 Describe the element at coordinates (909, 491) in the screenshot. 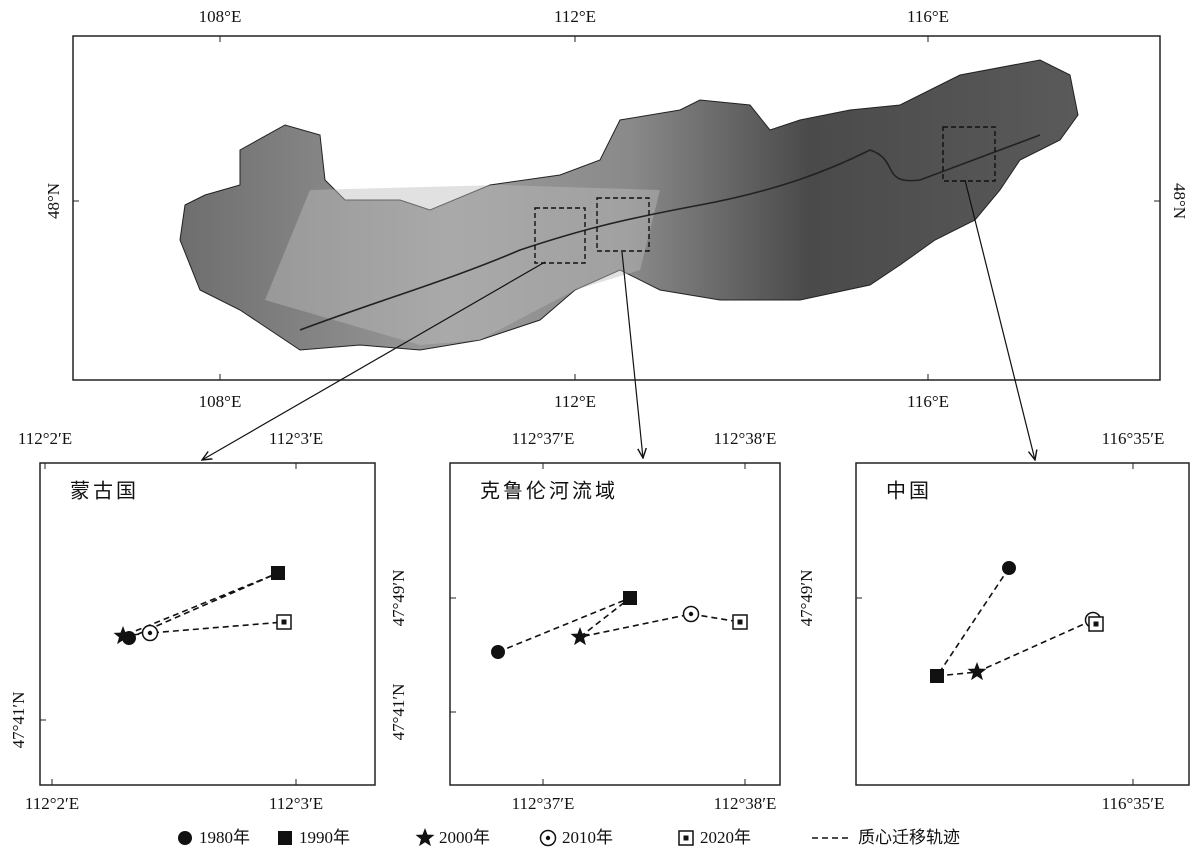

I see `inset-title: 中国` at that location.